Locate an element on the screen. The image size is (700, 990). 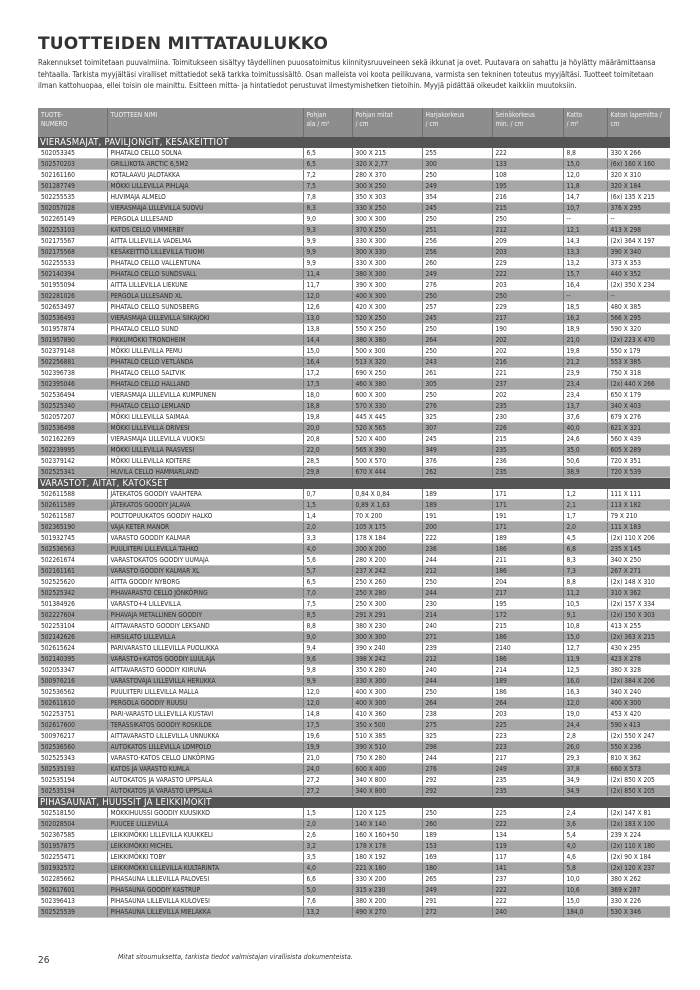
cell-floor-area: 9,6 is located at coordinates (328, 659).